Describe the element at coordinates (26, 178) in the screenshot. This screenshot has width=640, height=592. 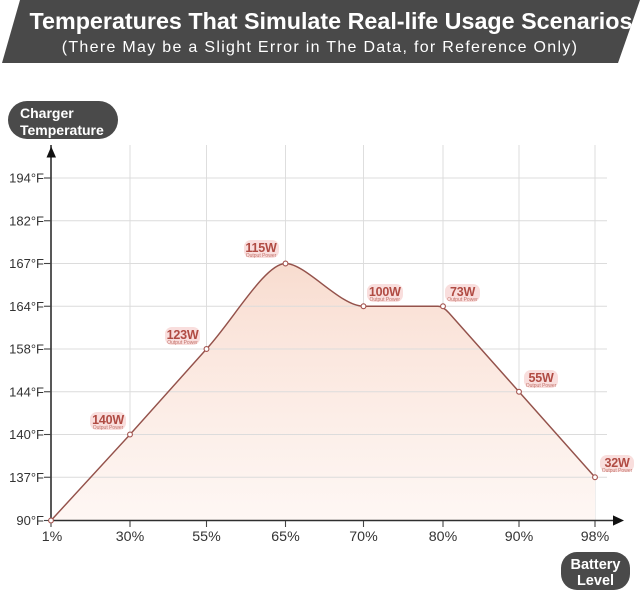
I see `svg-text: 194°F` at that location.